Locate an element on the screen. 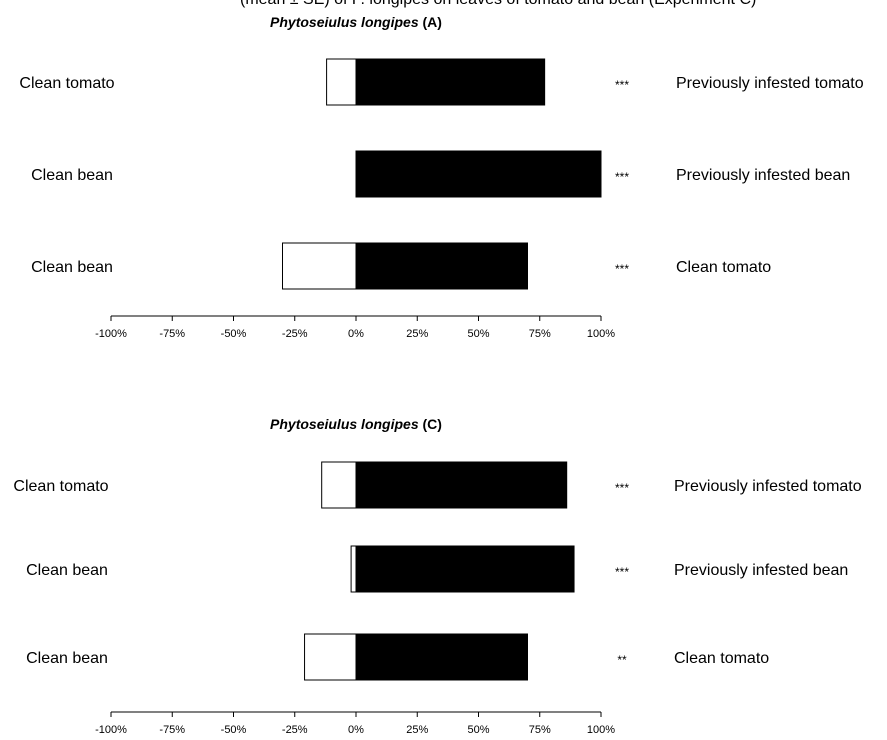 The image size is (887, 740). panel-title: Phytoseiulus longipes (C) is located at coordinates (356, 424).